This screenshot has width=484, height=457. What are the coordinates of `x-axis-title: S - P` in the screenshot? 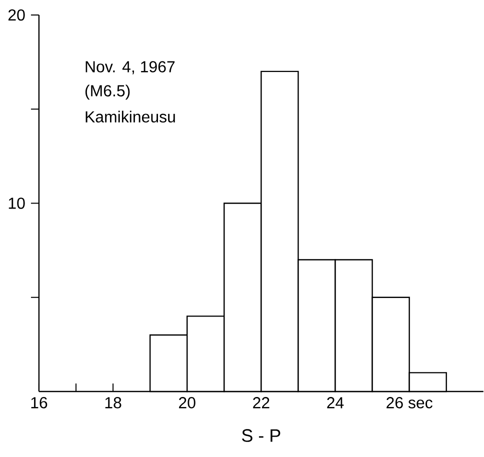 It's located at (261, 435).